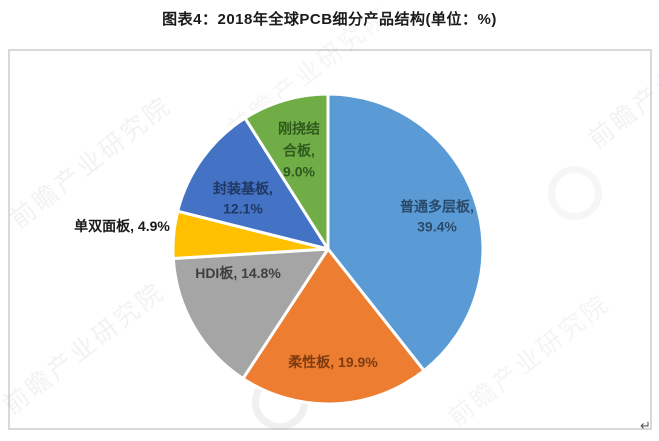 This screenshot has width=659, height=441. What do you see at coordinates (645, 425) in the screenshot?
I see `line-break-mark: ↵` at bounding box center [645, 425].